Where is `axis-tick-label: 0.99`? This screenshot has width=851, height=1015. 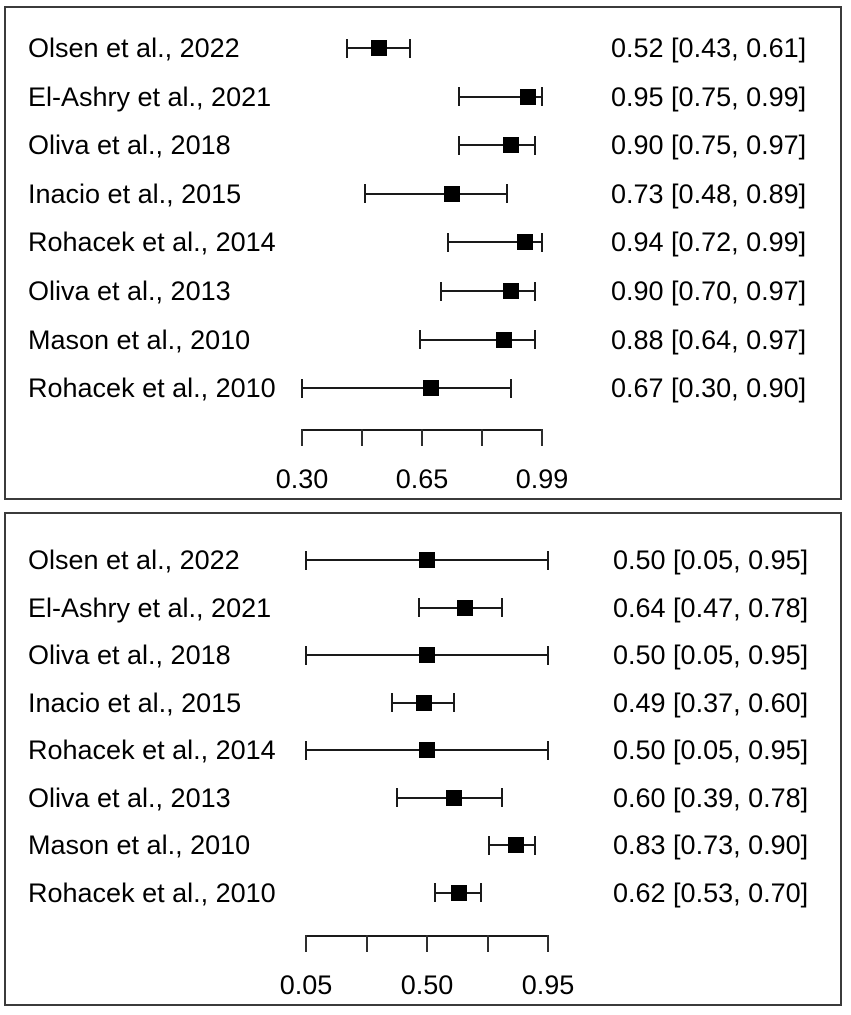
axis-tick-label: 0.99 is located at coordinates (542, 479).